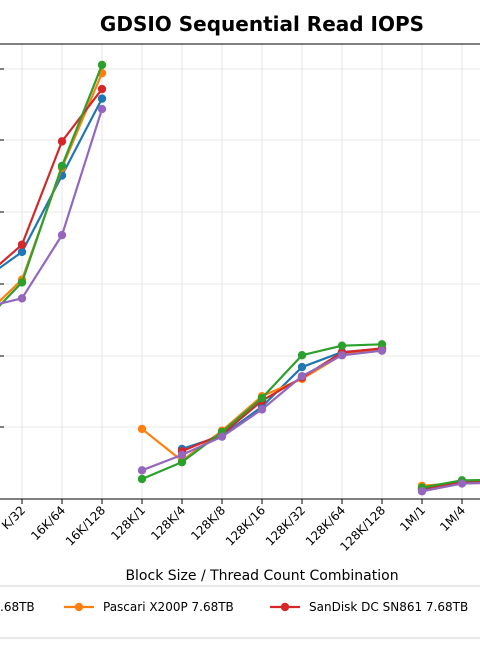  Describe the element at coordinates (412, 518) in the screenshot. I see `x-tick-label-10: 1M/1` at that location.